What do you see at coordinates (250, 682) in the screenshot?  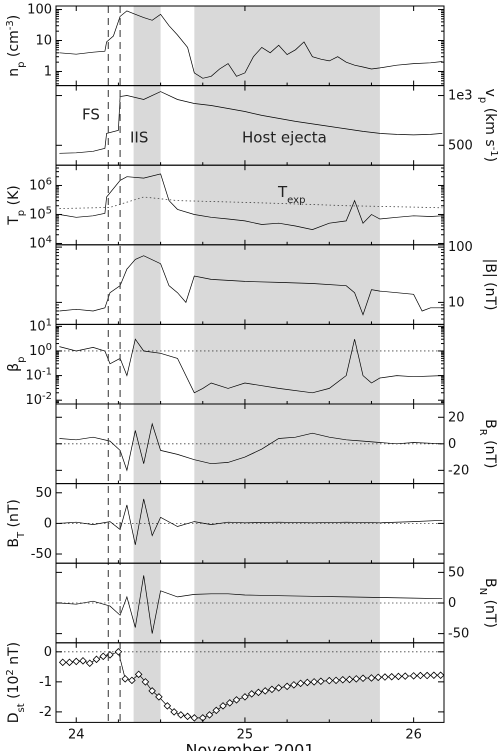 I see `frame-Dst` at bounding box center [250, 682].